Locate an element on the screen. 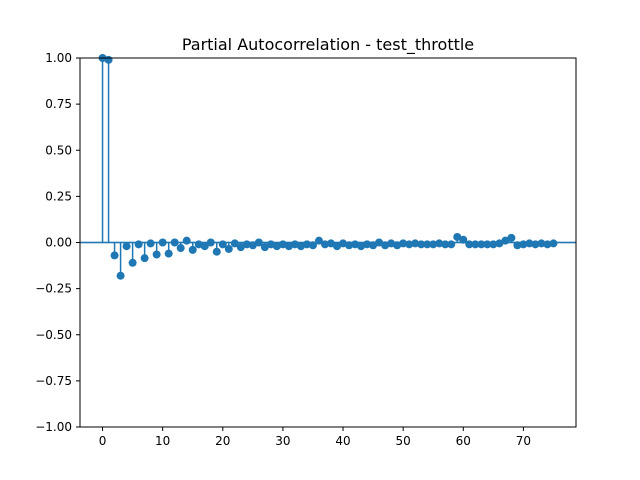 This screenshot has height=480, width=640. y-tick-label: −1.00 is located at coordinates (53, 427).